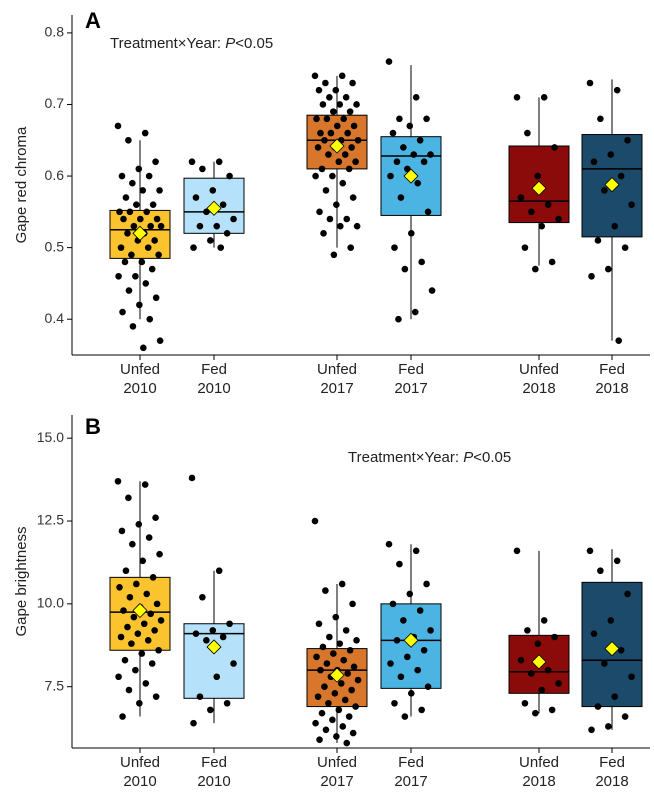 This screenshot has height=806, width=654. Describe the element at coordinates (55, 175) in the screenshot. I see `y-tick-label: 0.6` at that location.